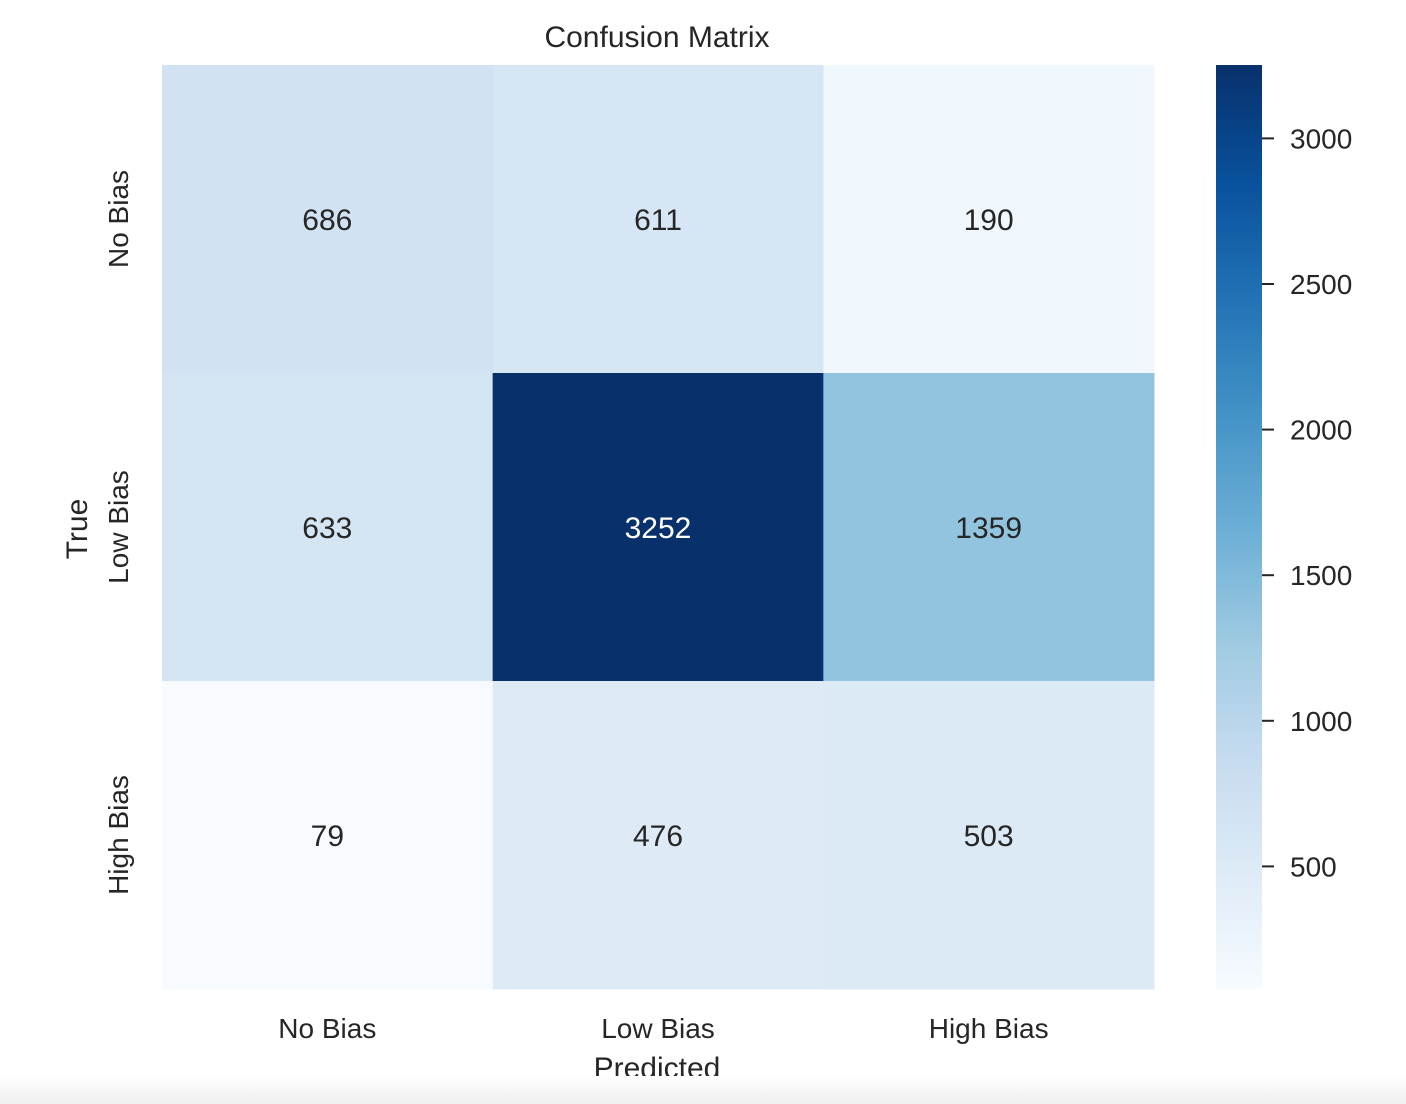 This screenshot has height=1104, width=1406. I want to click on cell-value-label: 79, so click(327, 836).